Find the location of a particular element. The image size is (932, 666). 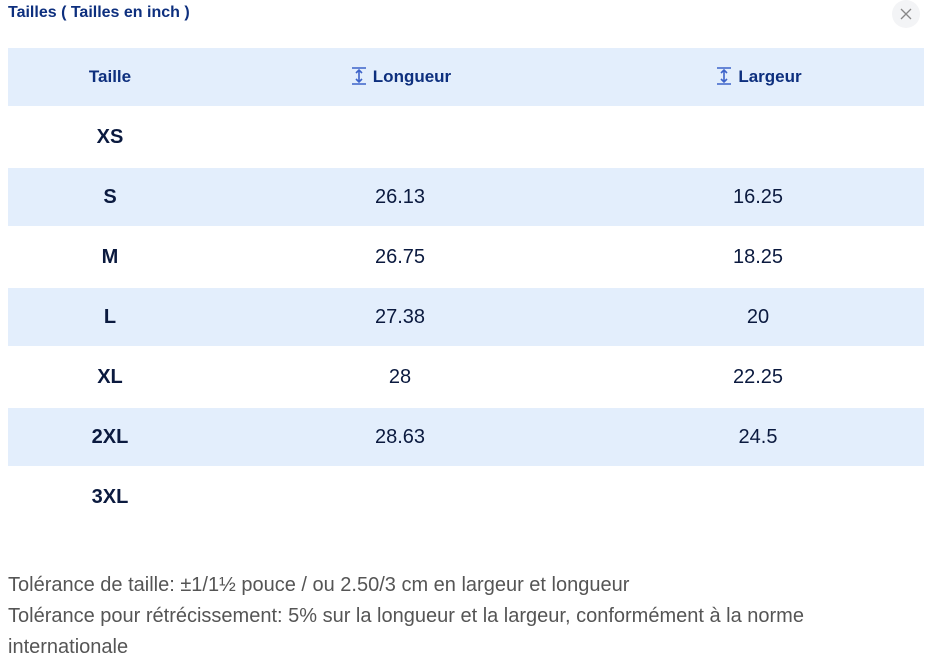

size-cell: 2XL is located at coordinates (110, 437).